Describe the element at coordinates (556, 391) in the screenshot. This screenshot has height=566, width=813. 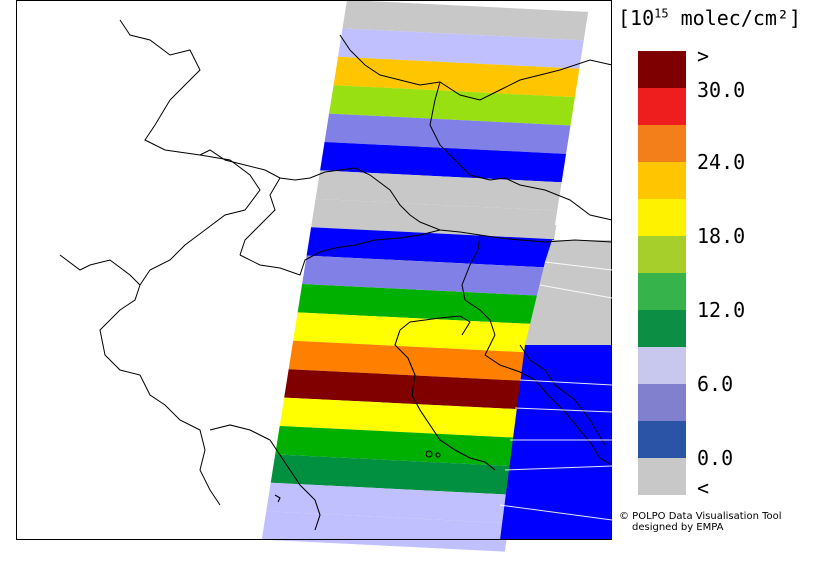
I see `swath-scanlines` at that location.